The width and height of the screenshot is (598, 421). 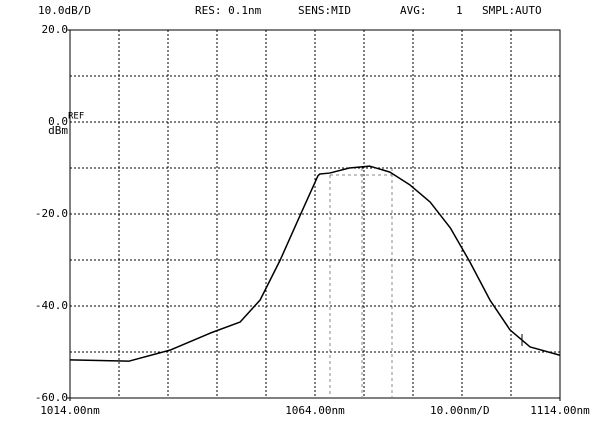 What do you see at coordinates (228, 10) in the screenshot?
I see `header-text: RES: 0.1nm` at bounding box center [228, 10].